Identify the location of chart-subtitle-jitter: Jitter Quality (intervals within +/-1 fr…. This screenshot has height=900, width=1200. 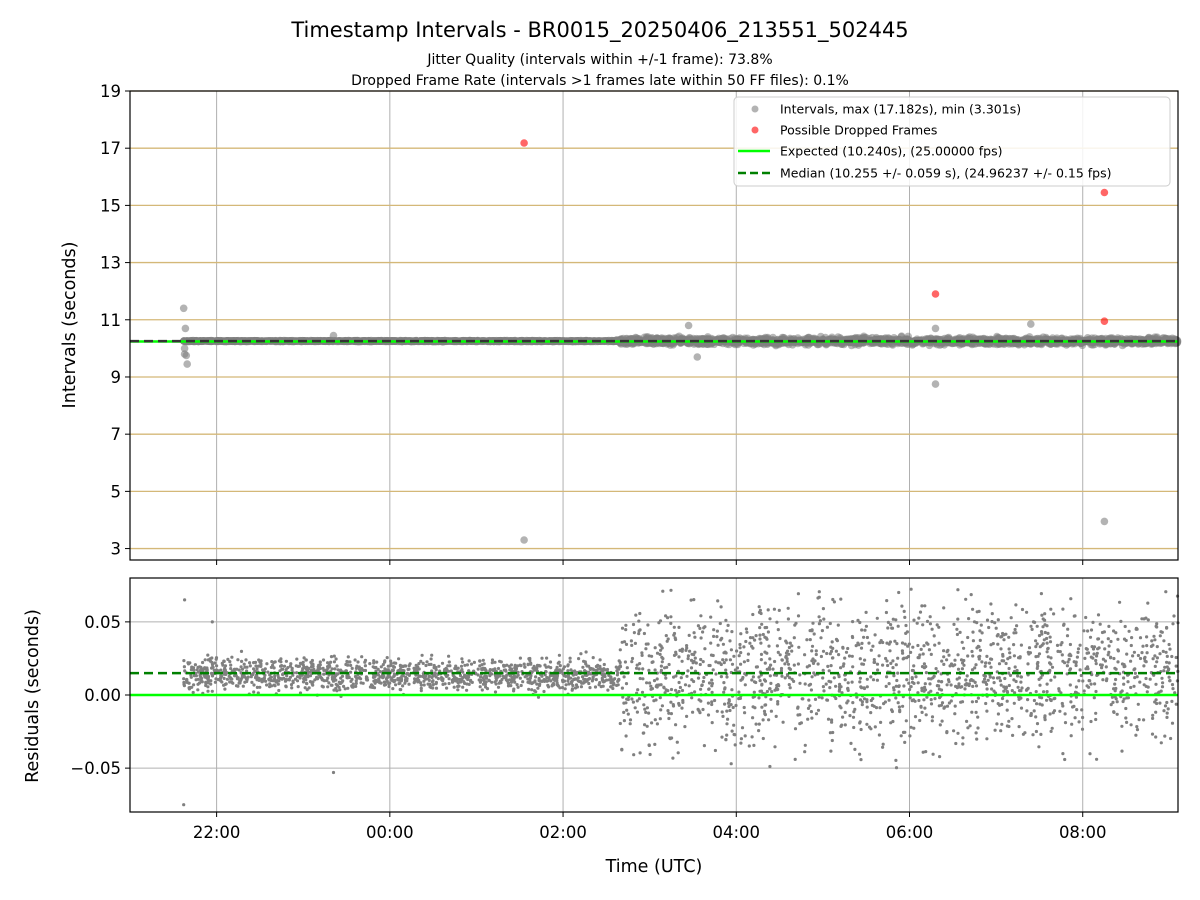
(599, 60).